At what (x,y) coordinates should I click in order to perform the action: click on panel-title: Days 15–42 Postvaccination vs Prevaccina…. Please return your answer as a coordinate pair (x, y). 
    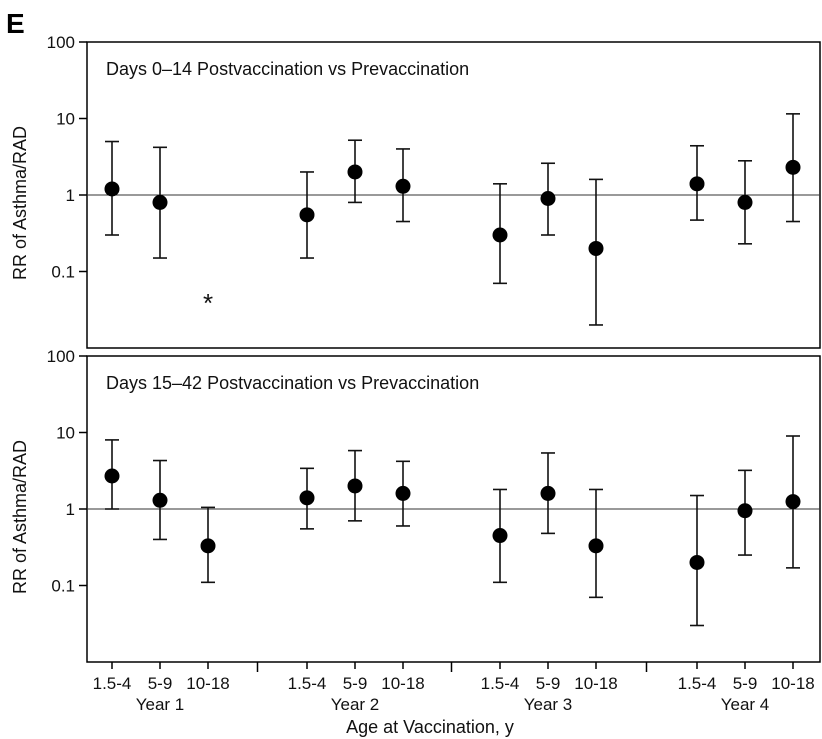
    Looking at the image, I should click on (292, 383).